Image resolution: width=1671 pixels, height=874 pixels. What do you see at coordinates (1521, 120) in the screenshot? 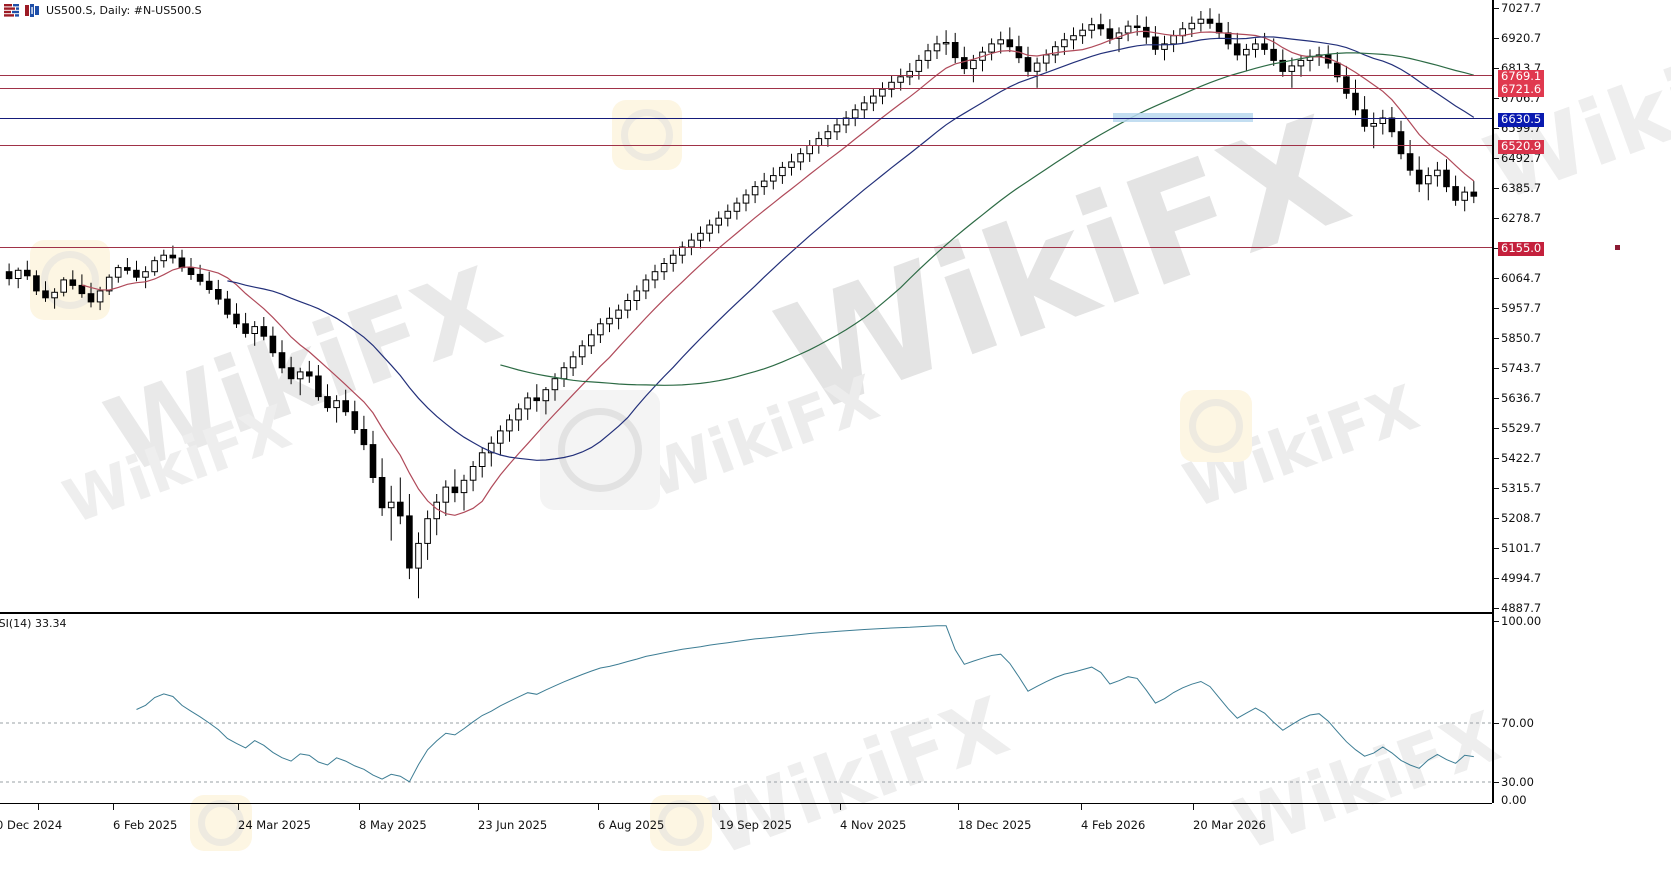
I see `level-6630-label: 6630.5` at bounding box center [1521, 120].